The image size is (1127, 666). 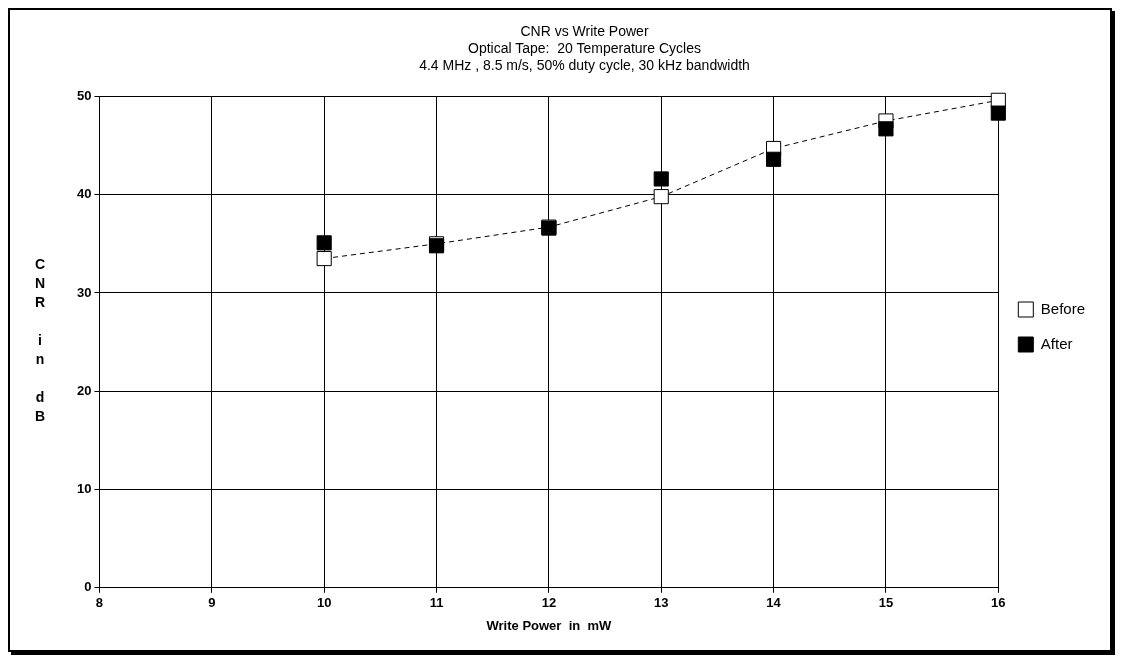 What do you see at coordinates (998, 603) in the screenshot?
I see `x-tick-label: 16` at bounding box center [998, 603].